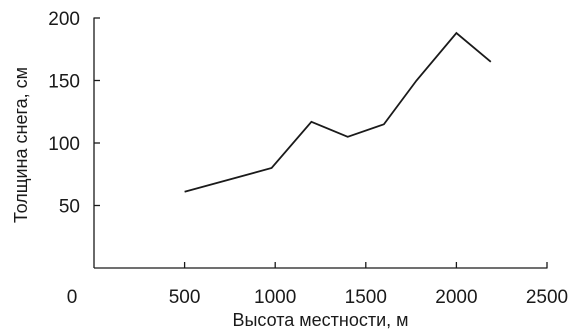 This screenshot has width=580, height=331. Describe the element at coordinates (317, 285) in the screenshot. I see `x-axis-ticks: 0 500 1000 1500 2000 2500` at that location.